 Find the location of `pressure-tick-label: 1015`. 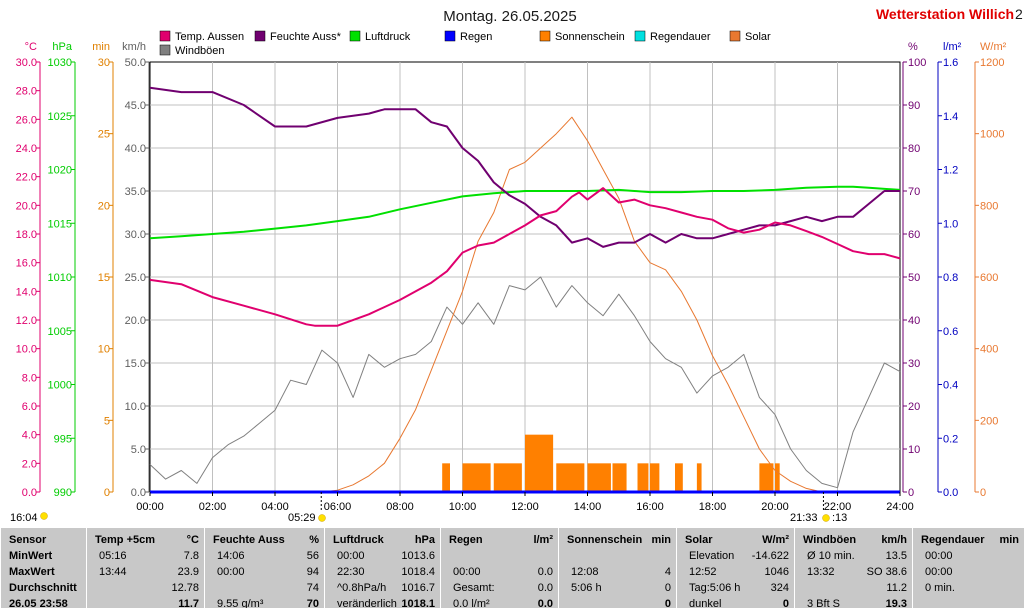

pressure-tick-label: 1015 is located at coordinates (60, 224).